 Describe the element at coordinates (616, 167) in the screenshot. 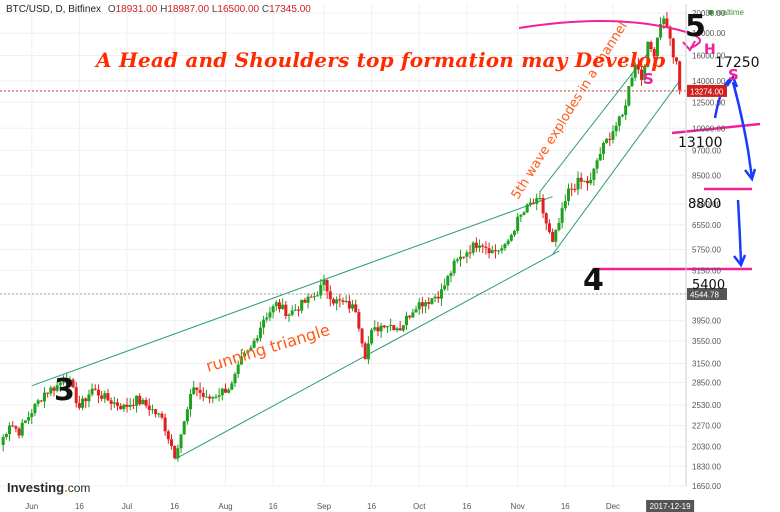

I see `channel-lower-line` at that location.